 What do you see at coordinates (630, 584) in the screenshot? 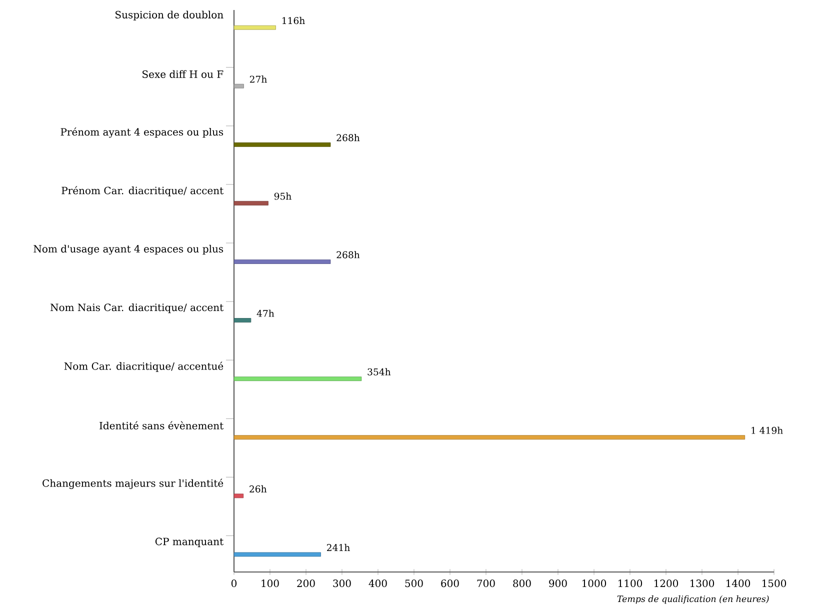
I see `x-tick-label: 1100` at bounding box center [630, 584].